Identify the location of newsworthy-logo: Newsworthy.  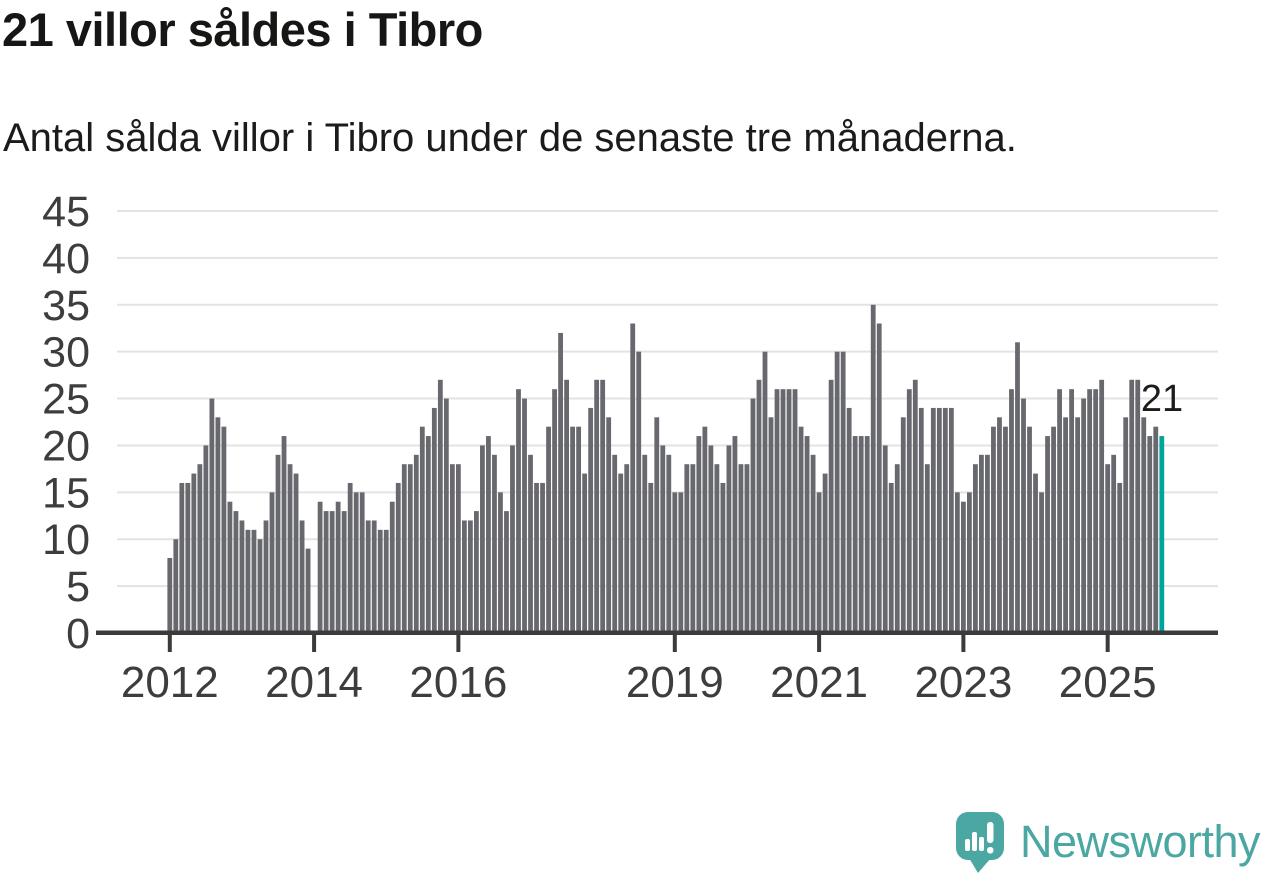
(1108, 842).